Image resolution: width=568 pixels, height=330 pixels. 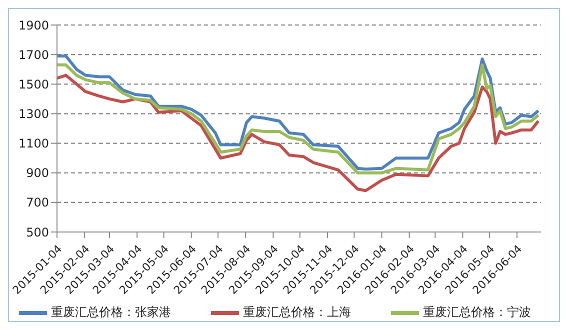 I want to click on y-tick-label: 900, so click(x=37, y=173).